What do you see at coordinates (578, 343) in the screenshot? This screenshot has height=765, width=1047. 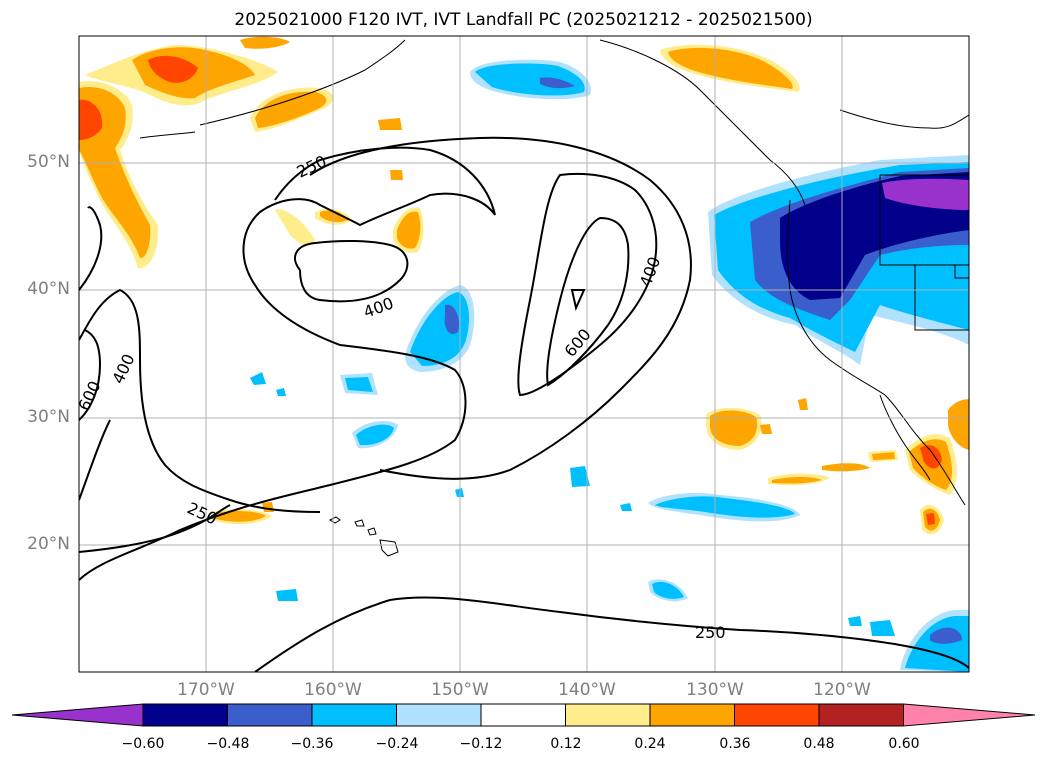 I see `contour-label: 600` at bounding box center [578, 343].